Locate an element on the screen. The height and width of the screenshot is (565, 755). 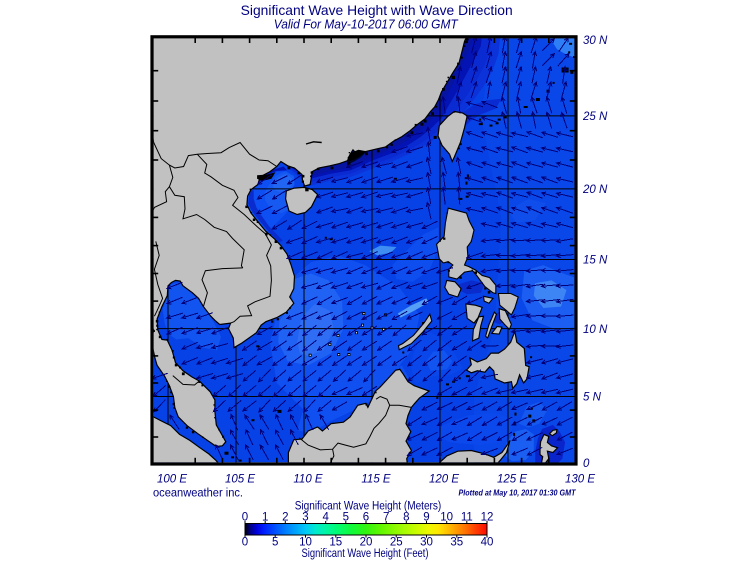
svg-text:Plotted at May 10, 2017 01:30: Plotted at May 10, 2017 01:30 GMT is located at coordinates (518, 492).